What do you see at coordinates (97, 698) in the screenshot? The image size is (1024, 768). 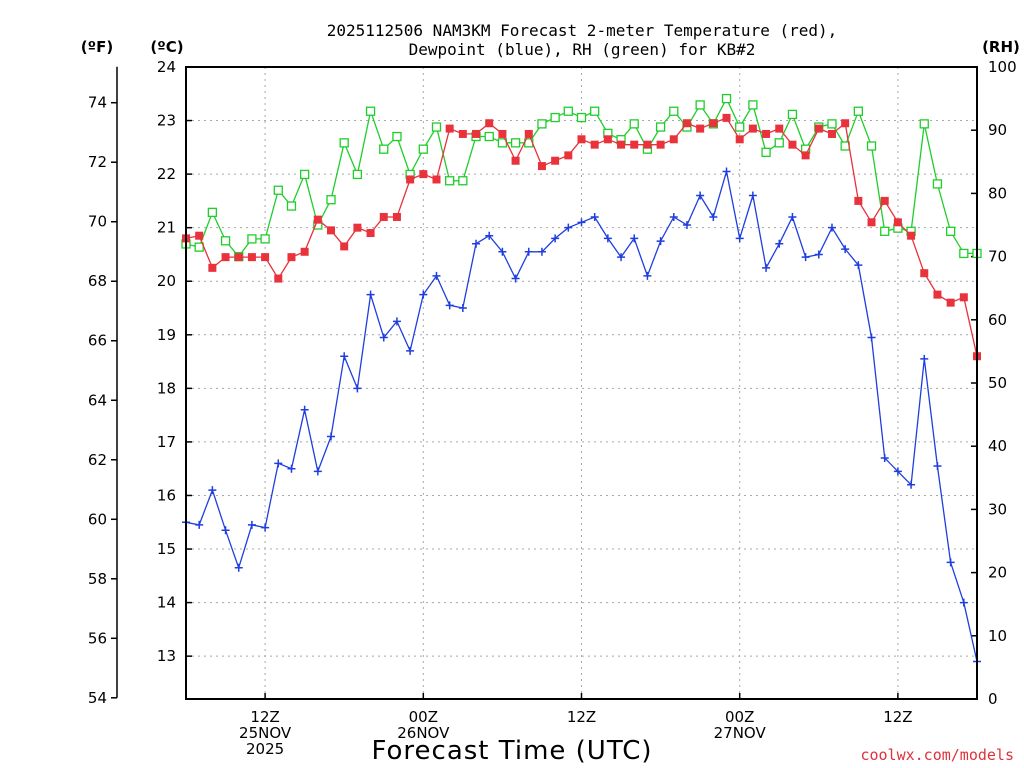 I see `fahrenheit-tick-label: 54` at bounding box center [97, 698].